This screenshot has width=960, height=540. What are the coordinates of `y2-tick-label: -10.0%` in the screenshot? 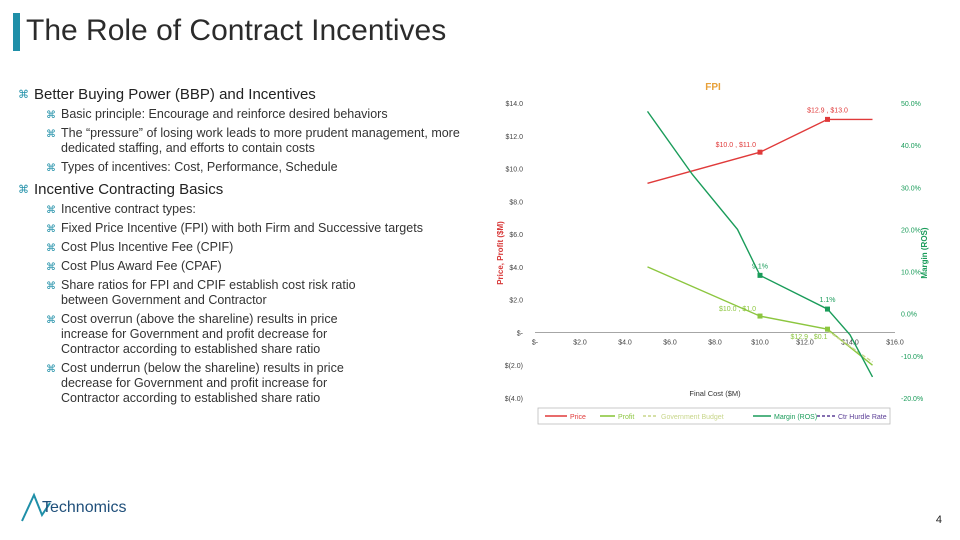 It's located at (912, 357).